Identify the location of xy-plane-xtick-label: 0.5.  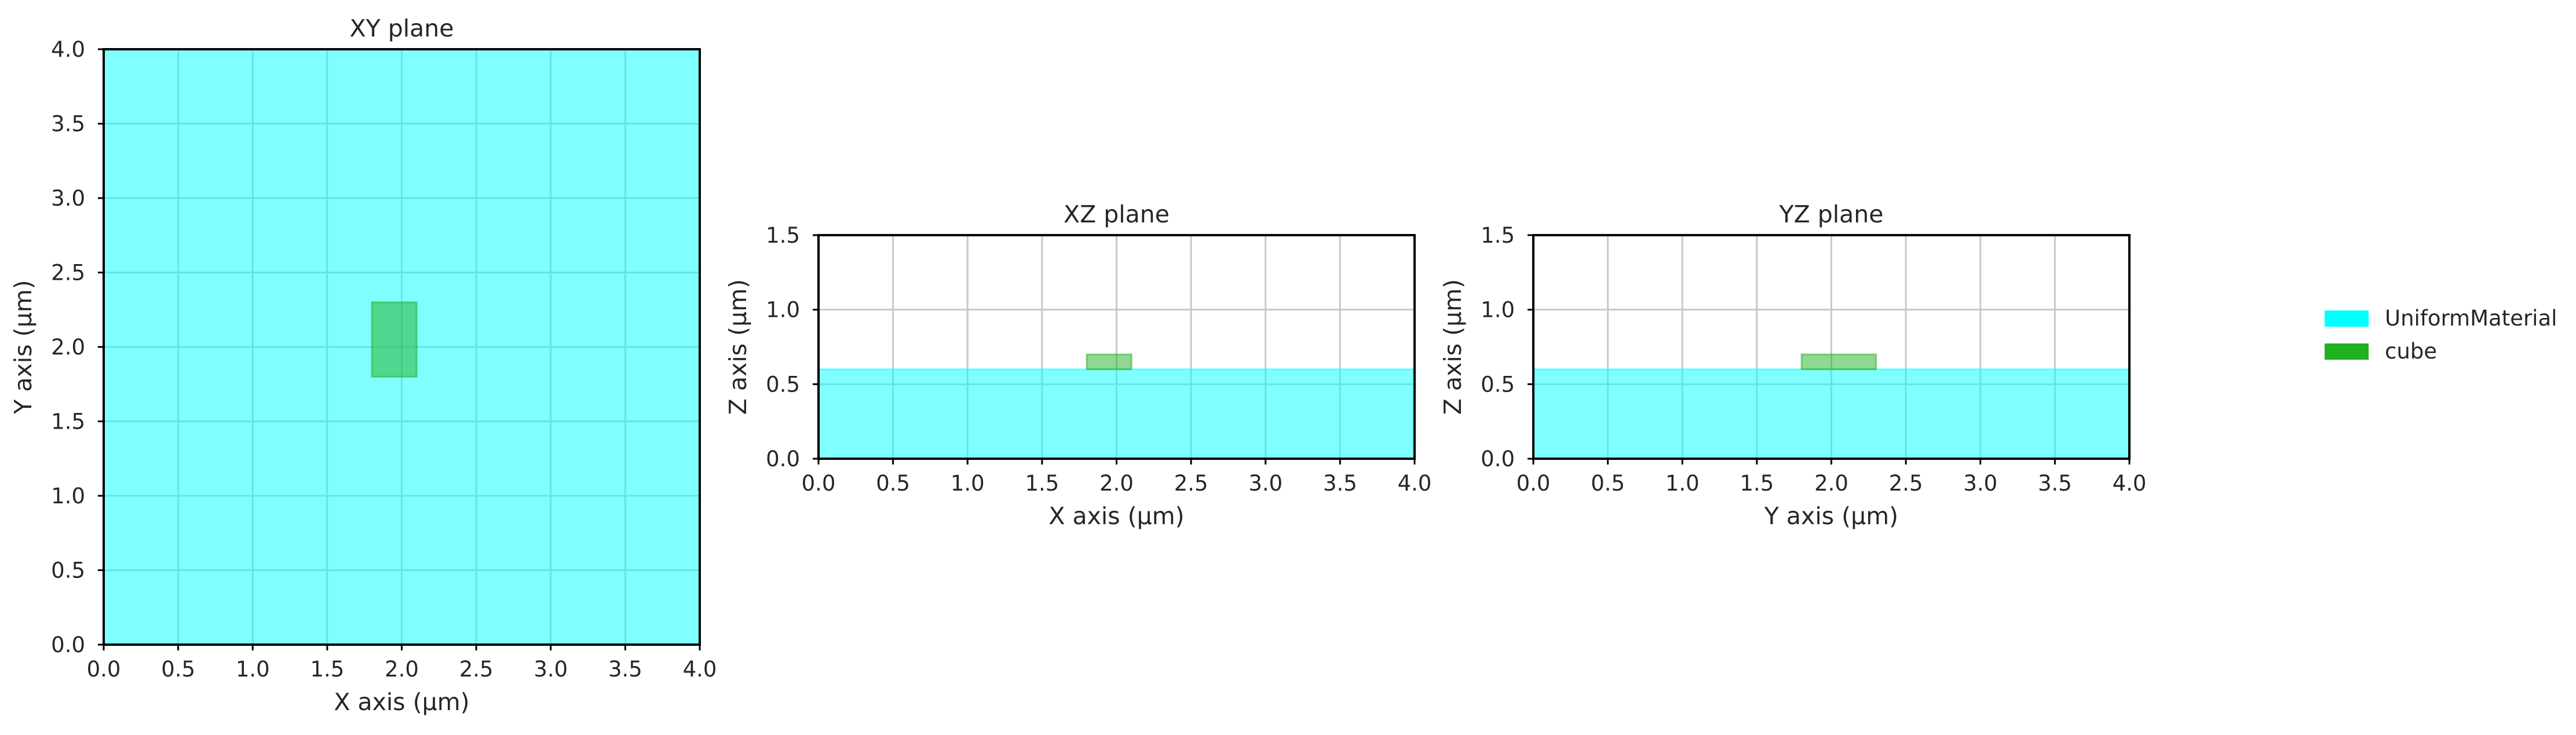
(178, 669).